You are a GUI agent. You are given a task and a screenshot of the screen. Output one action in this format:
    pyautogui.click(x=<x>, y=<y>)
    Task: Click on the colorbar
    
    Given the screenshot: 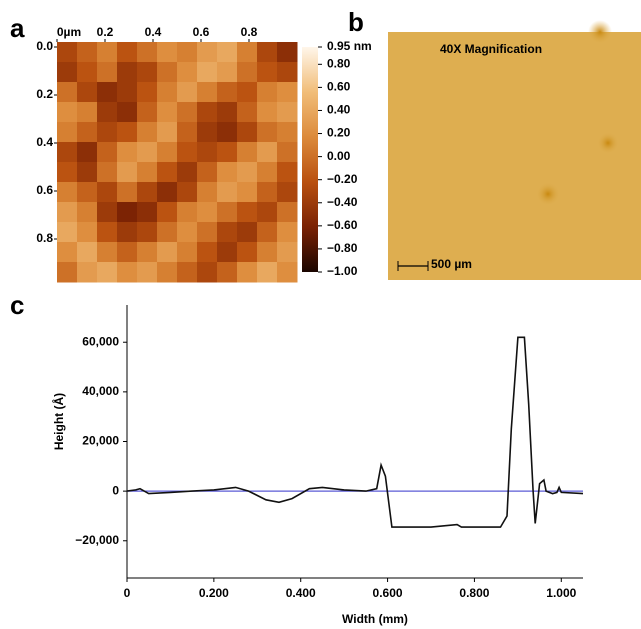 What is the action you would take?
    pyautogui.click(x=310, y=159)
    